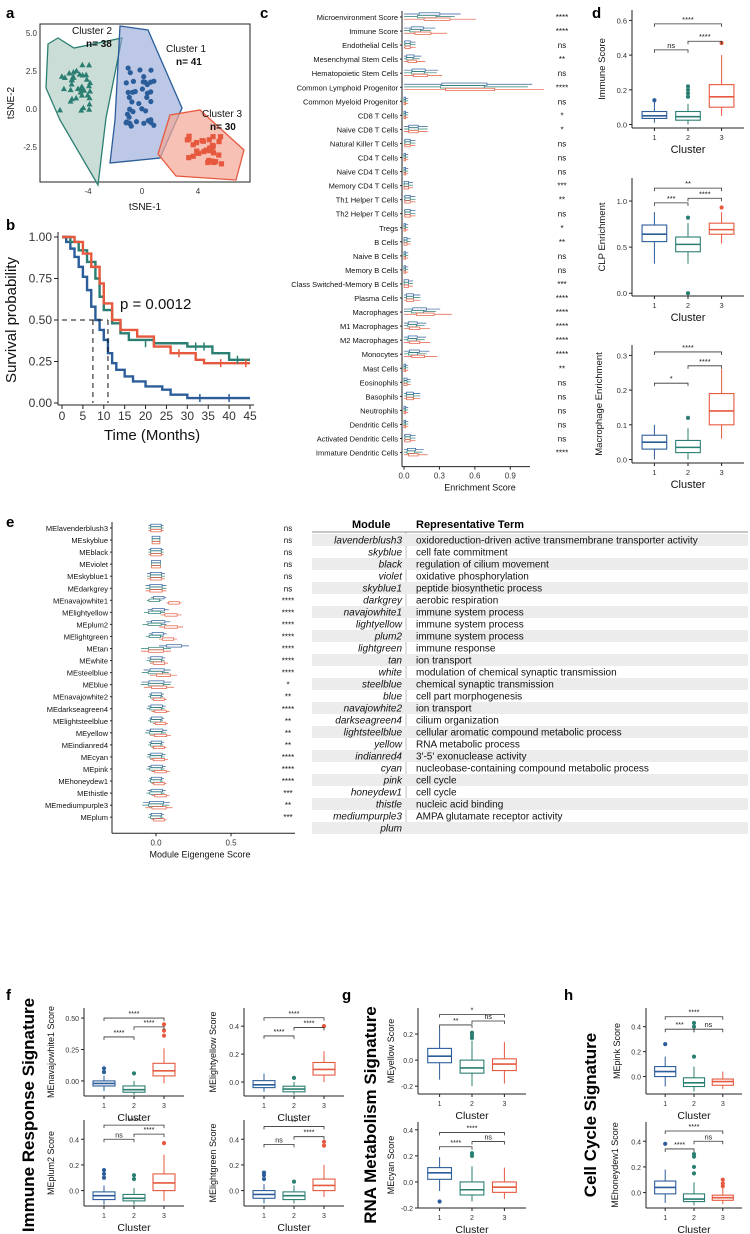 This screenshot has height=1234, width=750. Describe the element at coordinates (357, 17) in the screenshot. I see `pc-row-label: Microenvironment Score` at that location.